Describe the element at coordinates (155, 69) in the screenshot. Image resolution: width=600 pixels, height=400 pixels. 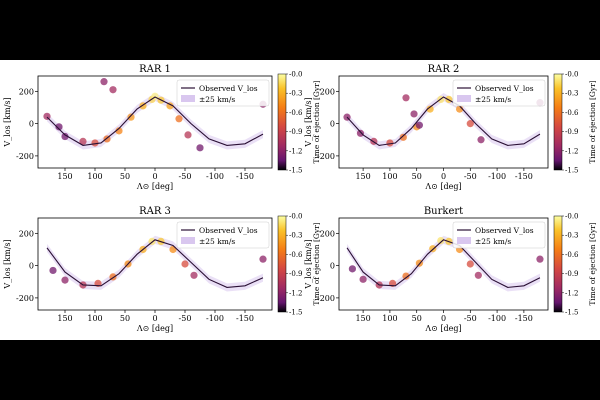
I see `subplot-title: RAR 1` at that location.